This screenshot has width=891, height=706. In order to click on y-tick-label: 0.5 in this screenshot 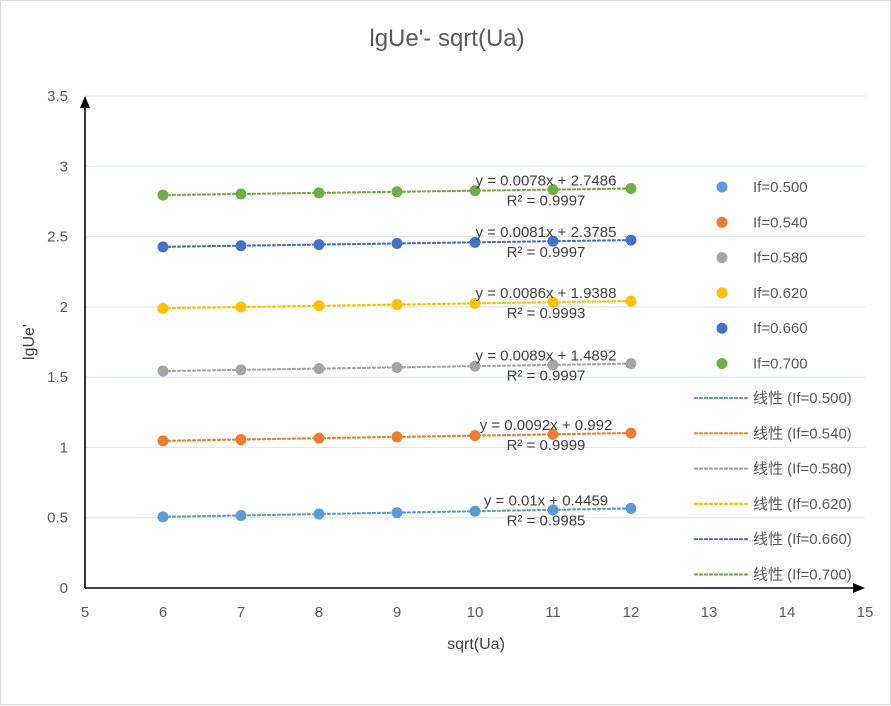, I will do `click(57, 518)`.